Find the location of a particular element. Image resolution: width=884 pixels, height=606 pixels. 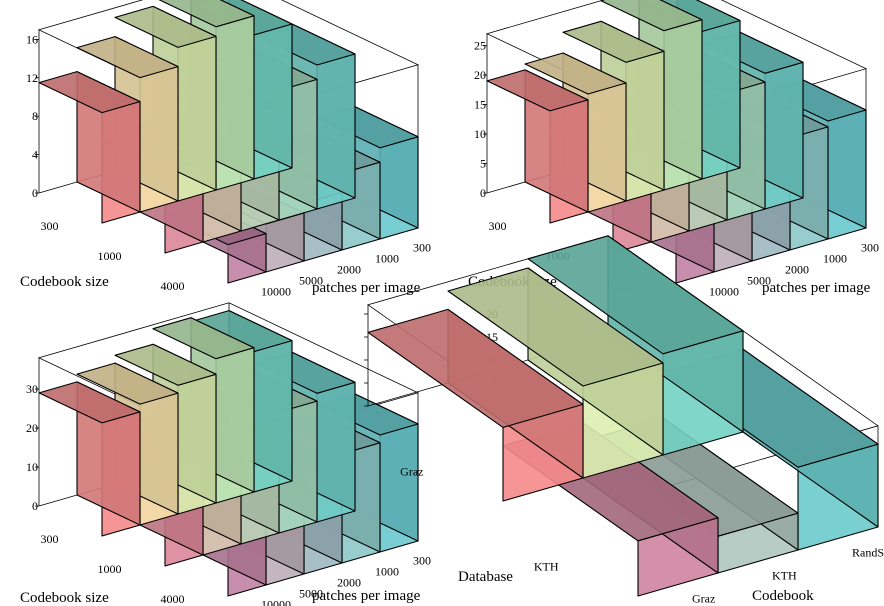

x-tick-labels: Graz KTH RandSIFT is located at coordinates (788, 576).